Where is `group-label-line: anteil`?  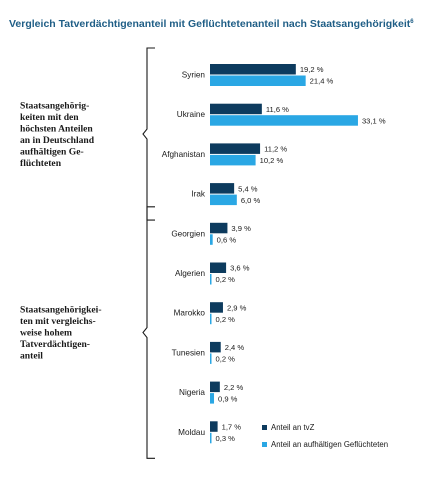
group-label-line: anteil is located at coordinates (31, 356).